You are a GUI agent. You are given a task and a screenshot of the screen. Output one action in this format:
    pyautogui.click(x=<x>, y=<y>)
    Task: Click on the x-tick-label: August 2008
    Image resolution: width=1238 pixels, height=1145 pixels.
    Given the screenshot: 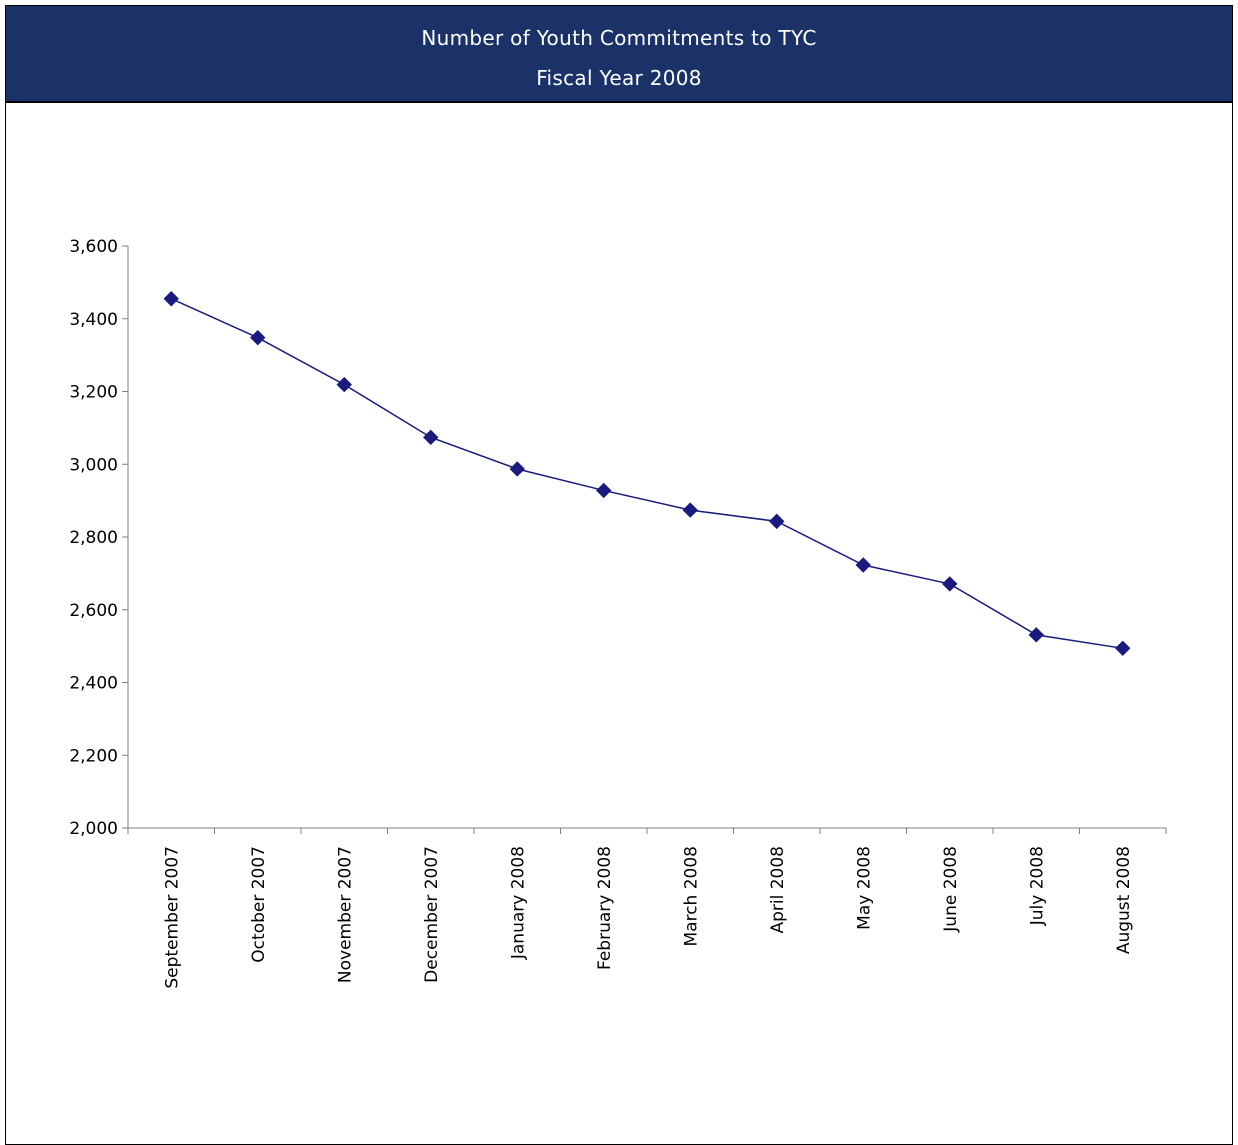 What is the action you would take?
    pyautogui.click(x=1124, y=900)
    